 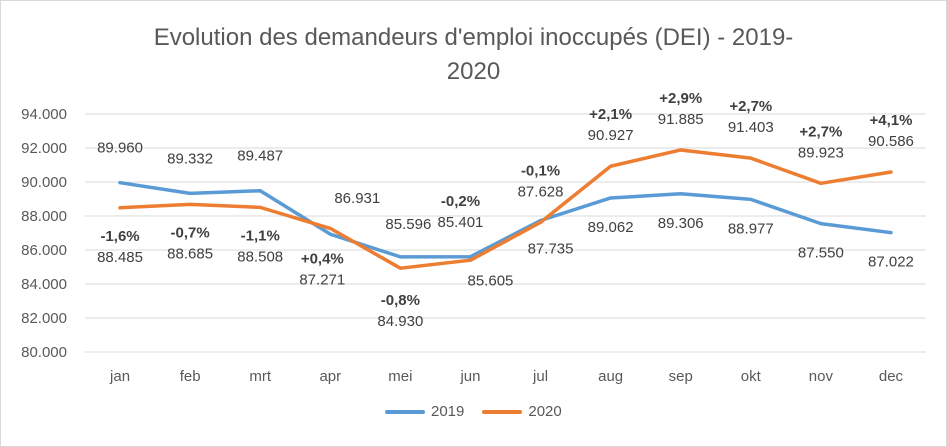 I want to click on chart-title-line-2: 2020, so click(x=473, y=71).